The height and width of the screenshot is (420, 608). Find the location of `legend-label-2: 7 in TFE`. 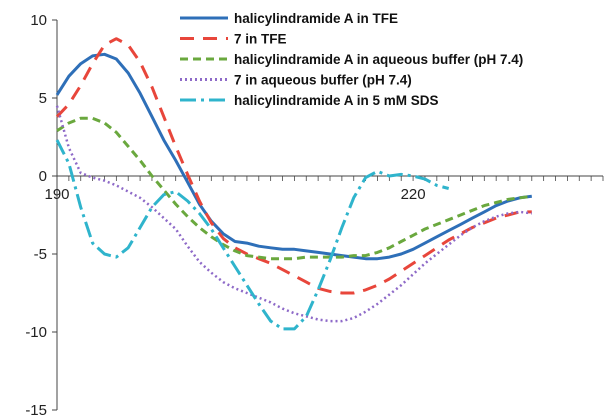

legend-label-2: 7 in TFE is located at coordinates (260, 39).